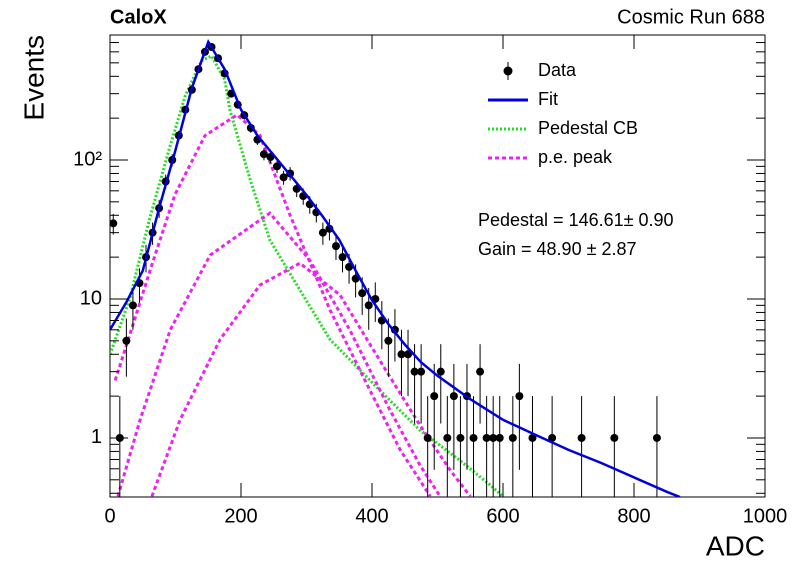 The height and width of the screenshot is (577, 796). I want to click on chart-subtitle: Cosmic Run 688, so click(691, 17).